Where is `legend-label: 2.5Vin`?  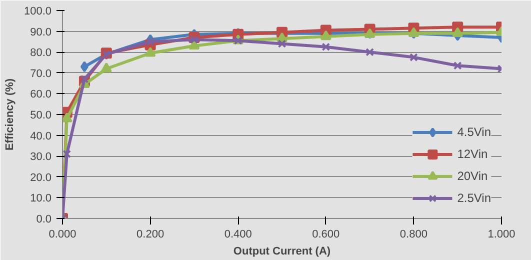
legend-label: 2.5Vin is located at coordinates (474, 198).